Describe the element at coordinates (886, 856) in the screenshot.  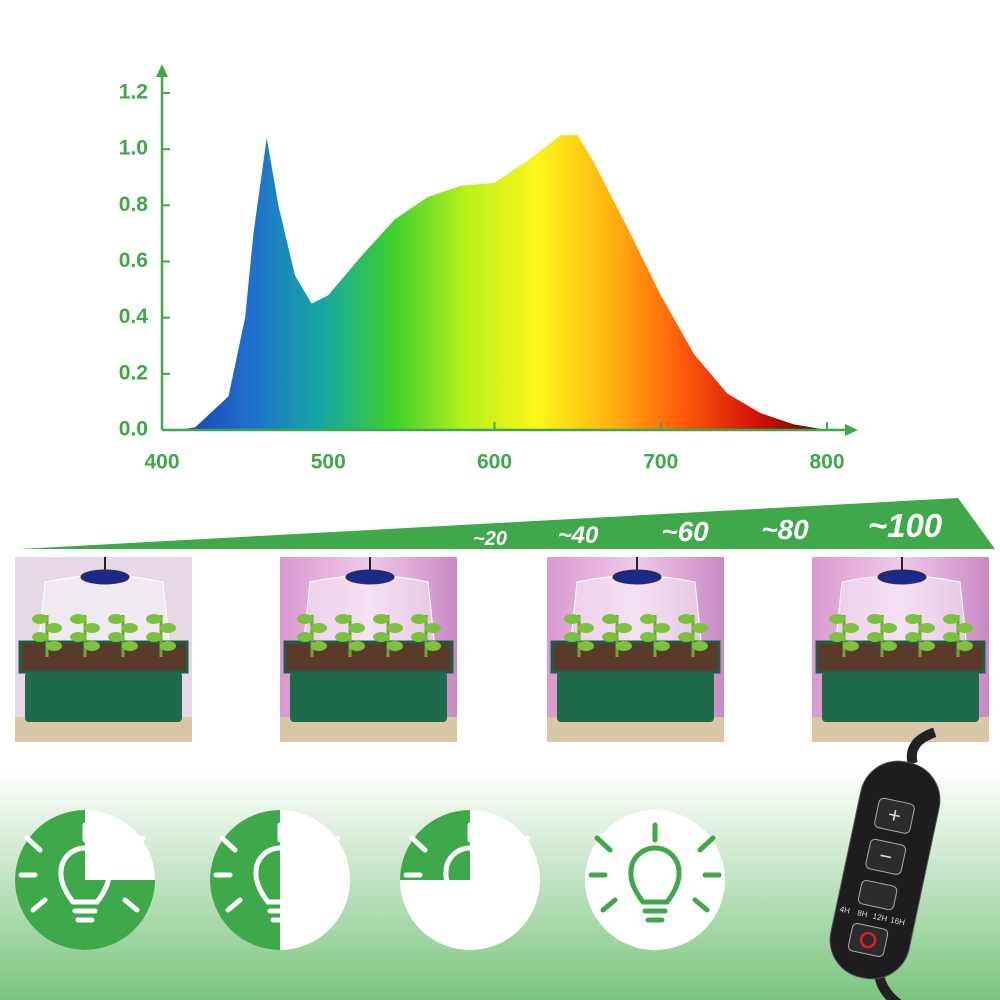
I see `button-label: −` at that location.